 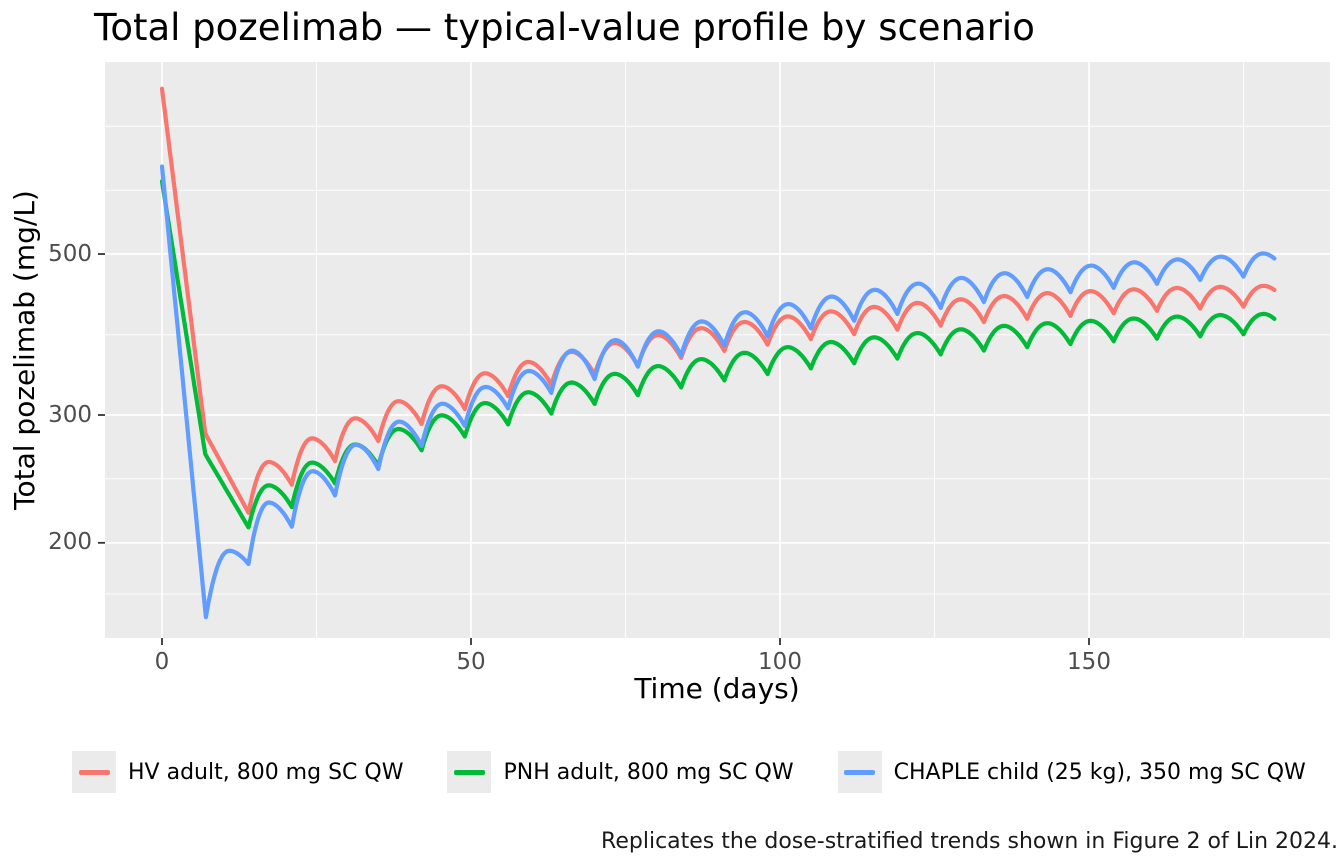 I want to click on legend-label: HV adult, 800 mg SC QW, so click(x=266, y=772).